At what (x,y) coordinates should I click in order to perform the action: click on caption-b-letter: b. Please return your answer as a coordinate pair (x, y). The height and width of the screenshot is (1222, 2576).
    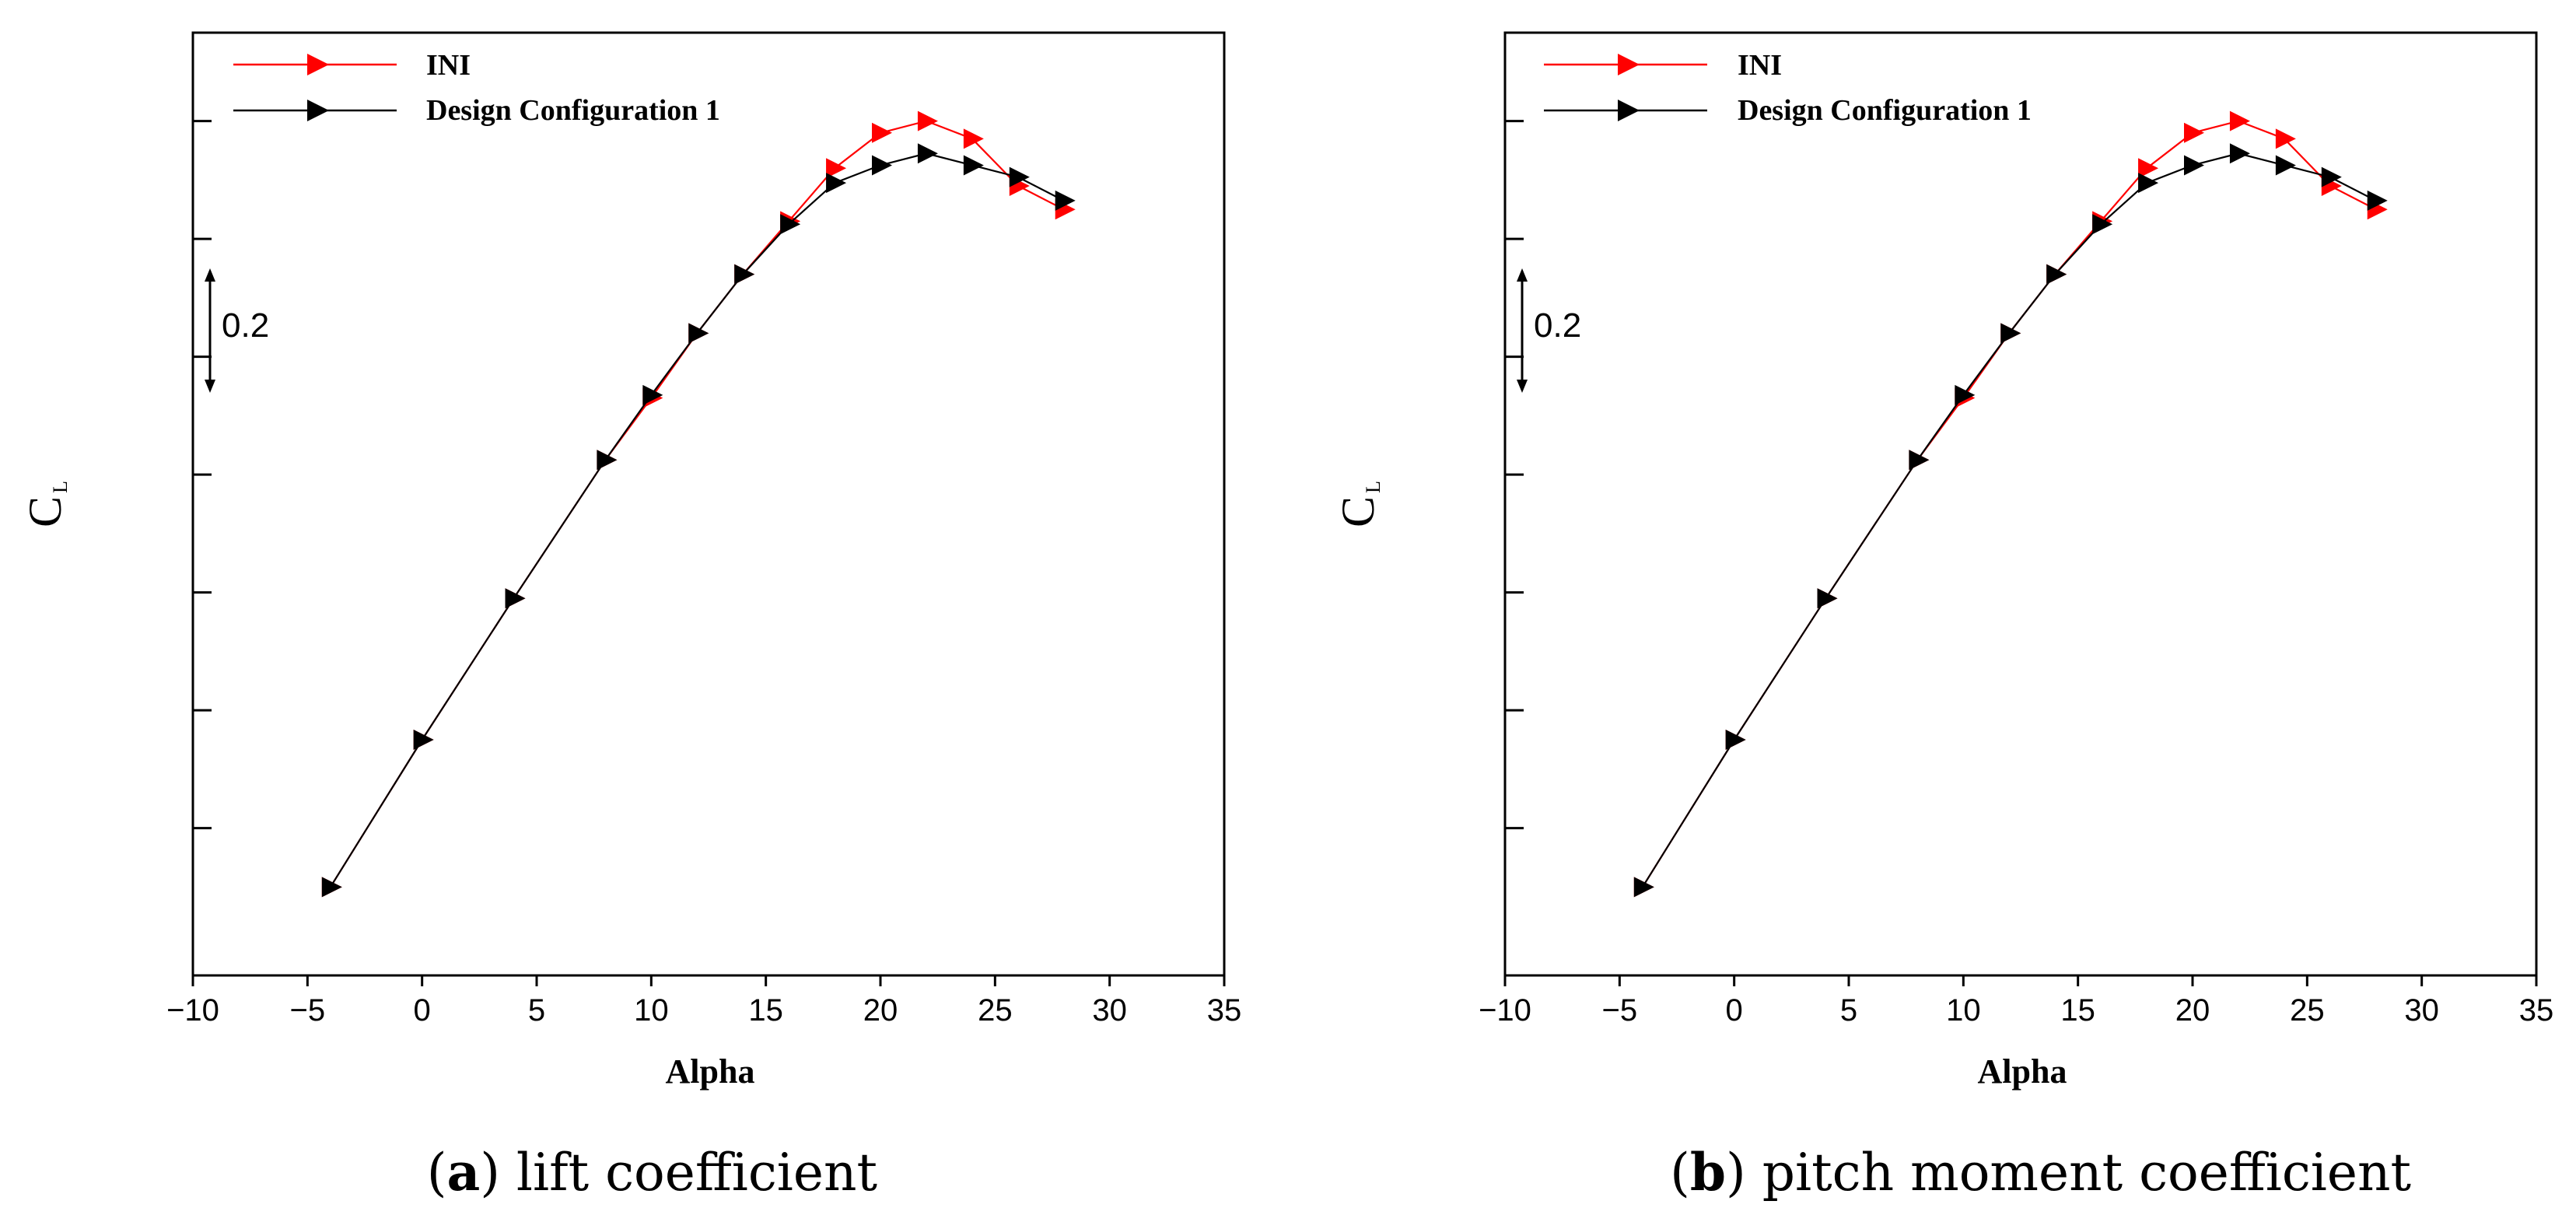
    Looking at the image, I should click on (1708, 1172).